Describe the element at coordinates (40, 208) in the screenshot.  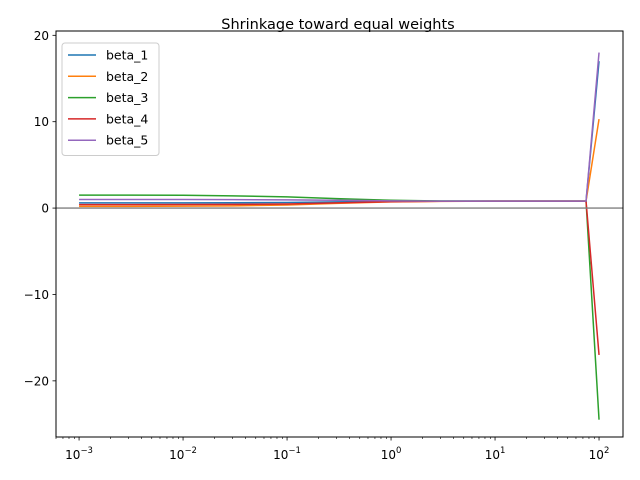
I see `y-axis: 20 10 0 −10 −20` at that location.